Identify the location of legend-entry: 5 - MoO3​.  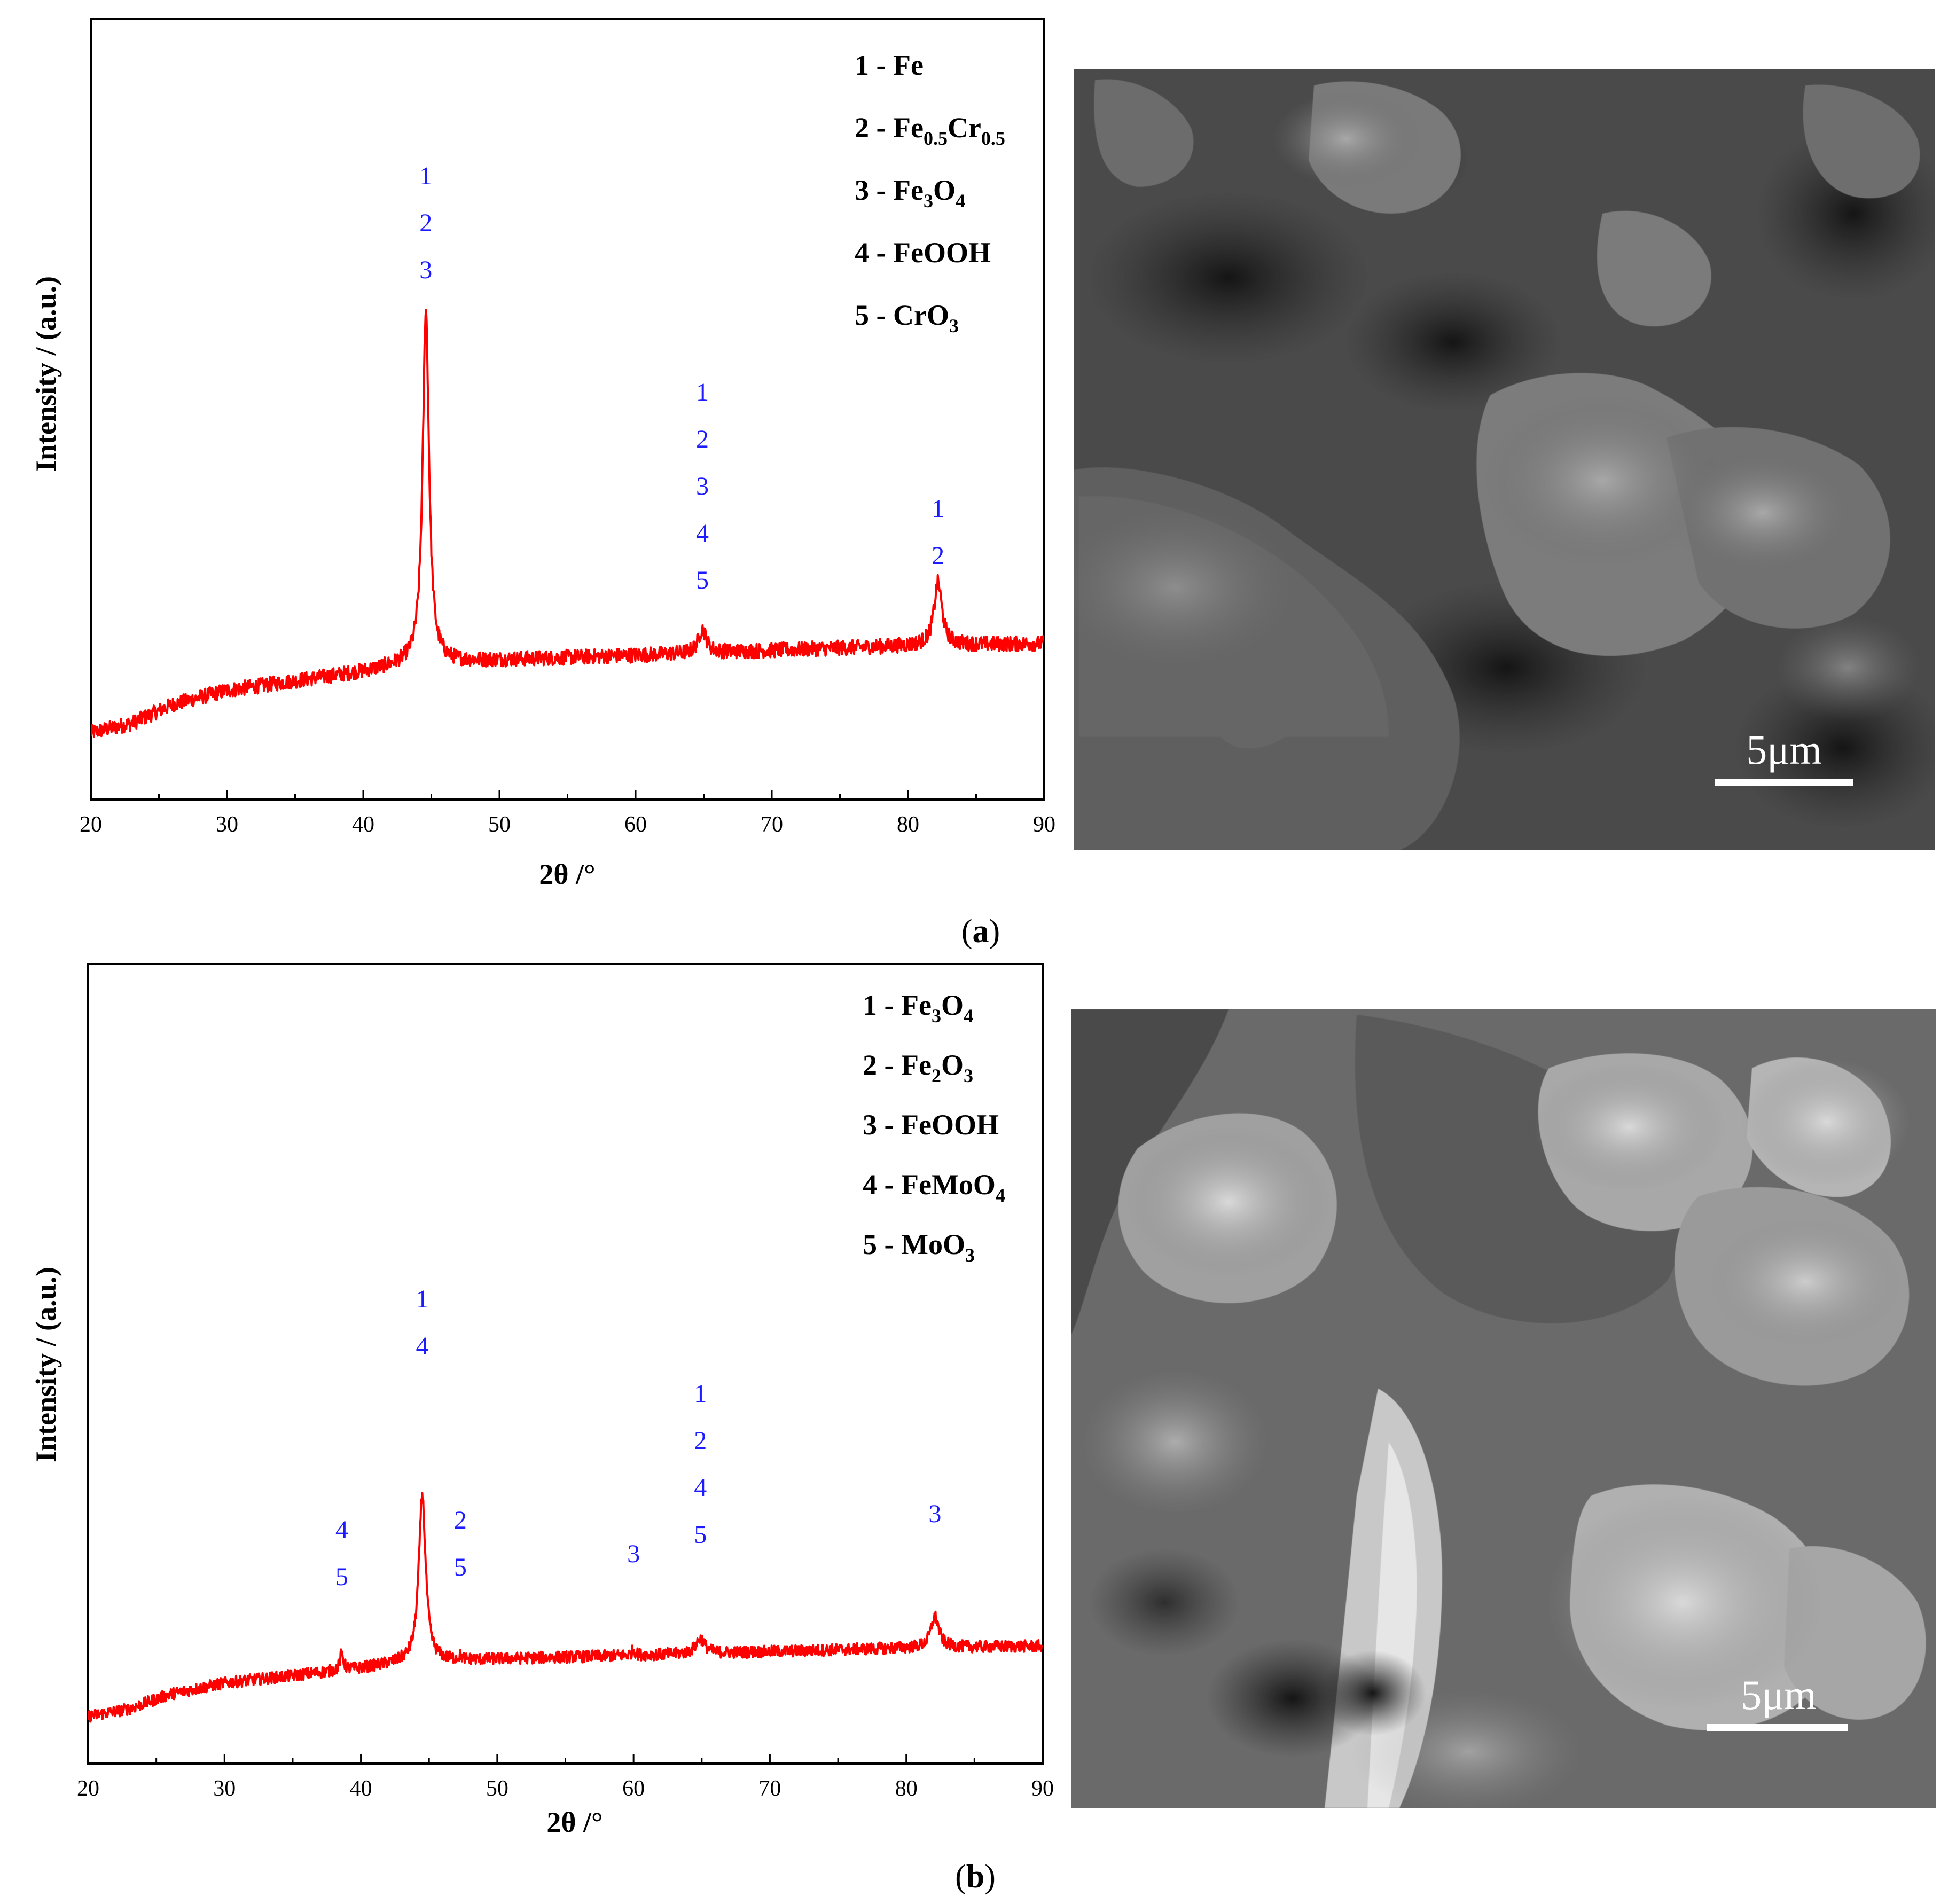
(919, 1247).